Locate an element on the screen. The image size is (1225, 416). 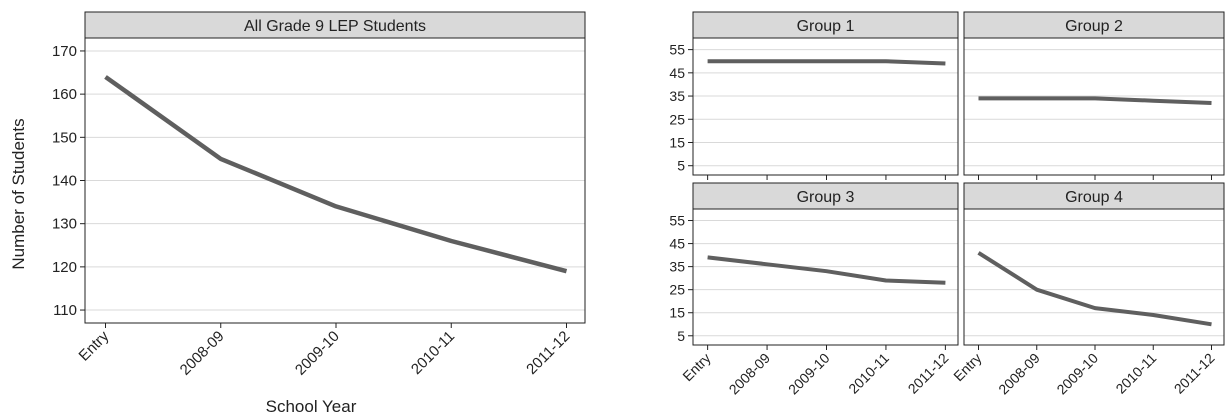
panel-title: Group 4 is located at coordinates (1094, 197).